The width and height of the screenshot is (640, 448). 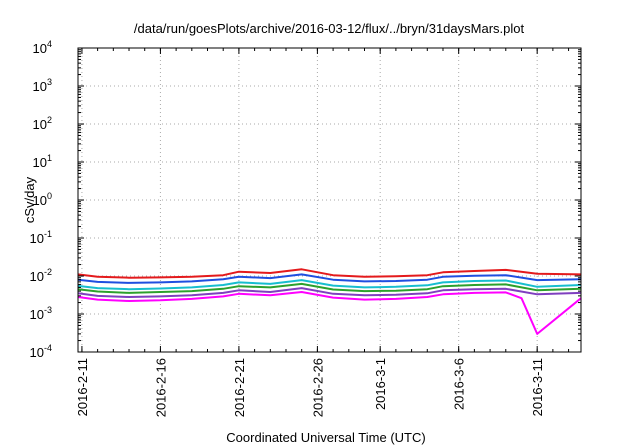 I want to click on x-tick-label: 2016-2-16, so click(x=160, y=387).